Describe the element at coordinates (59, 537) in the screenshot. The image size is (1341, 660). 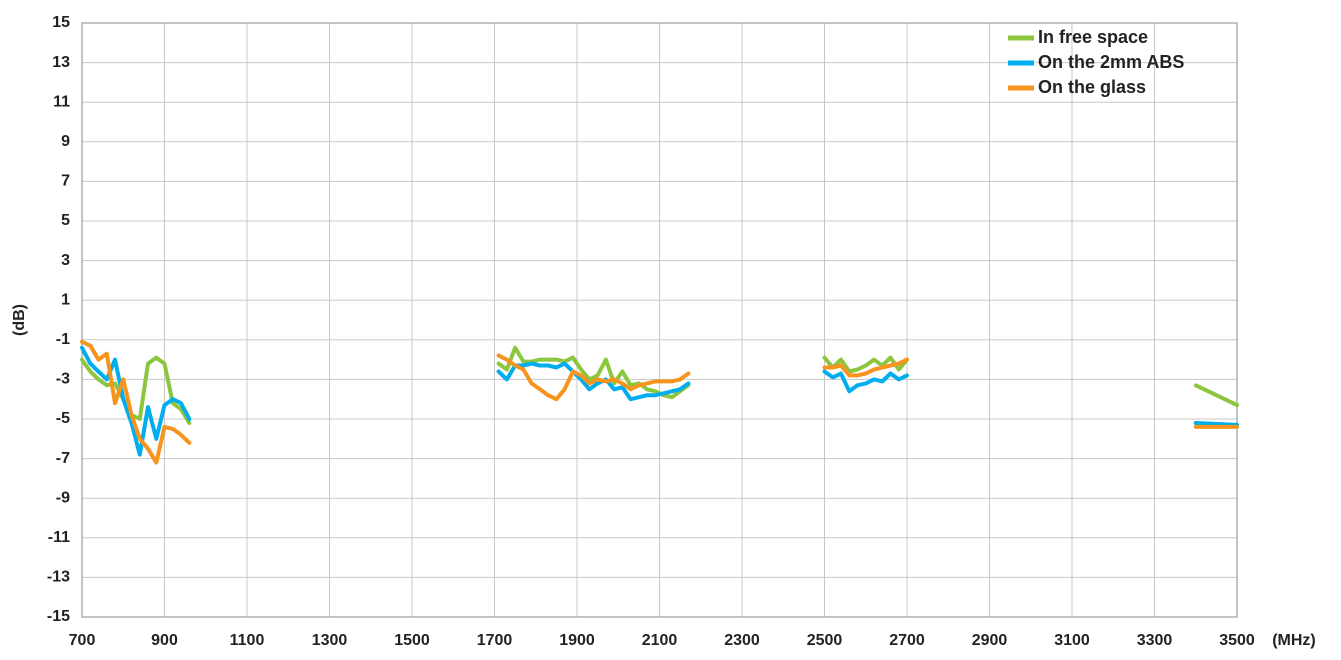
I see `y-tick-label: -11` at that location.